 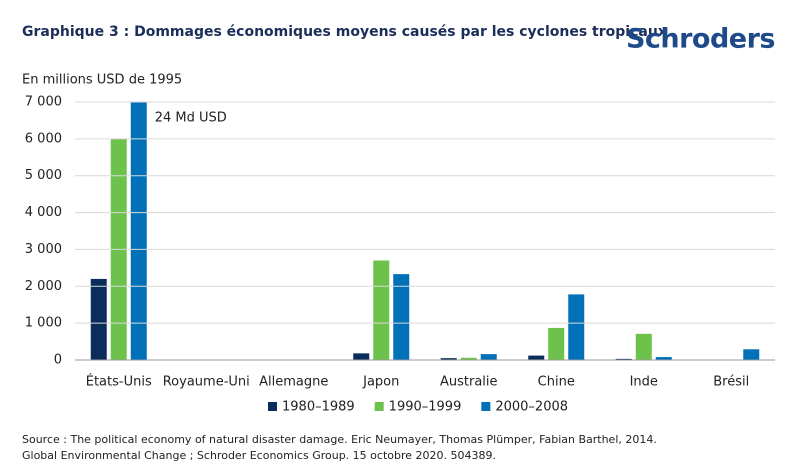 What do you see at coordinates (380, 382) in the screenshot?
I see `x-tick-label: Japon` at bounding box center [380, 382].